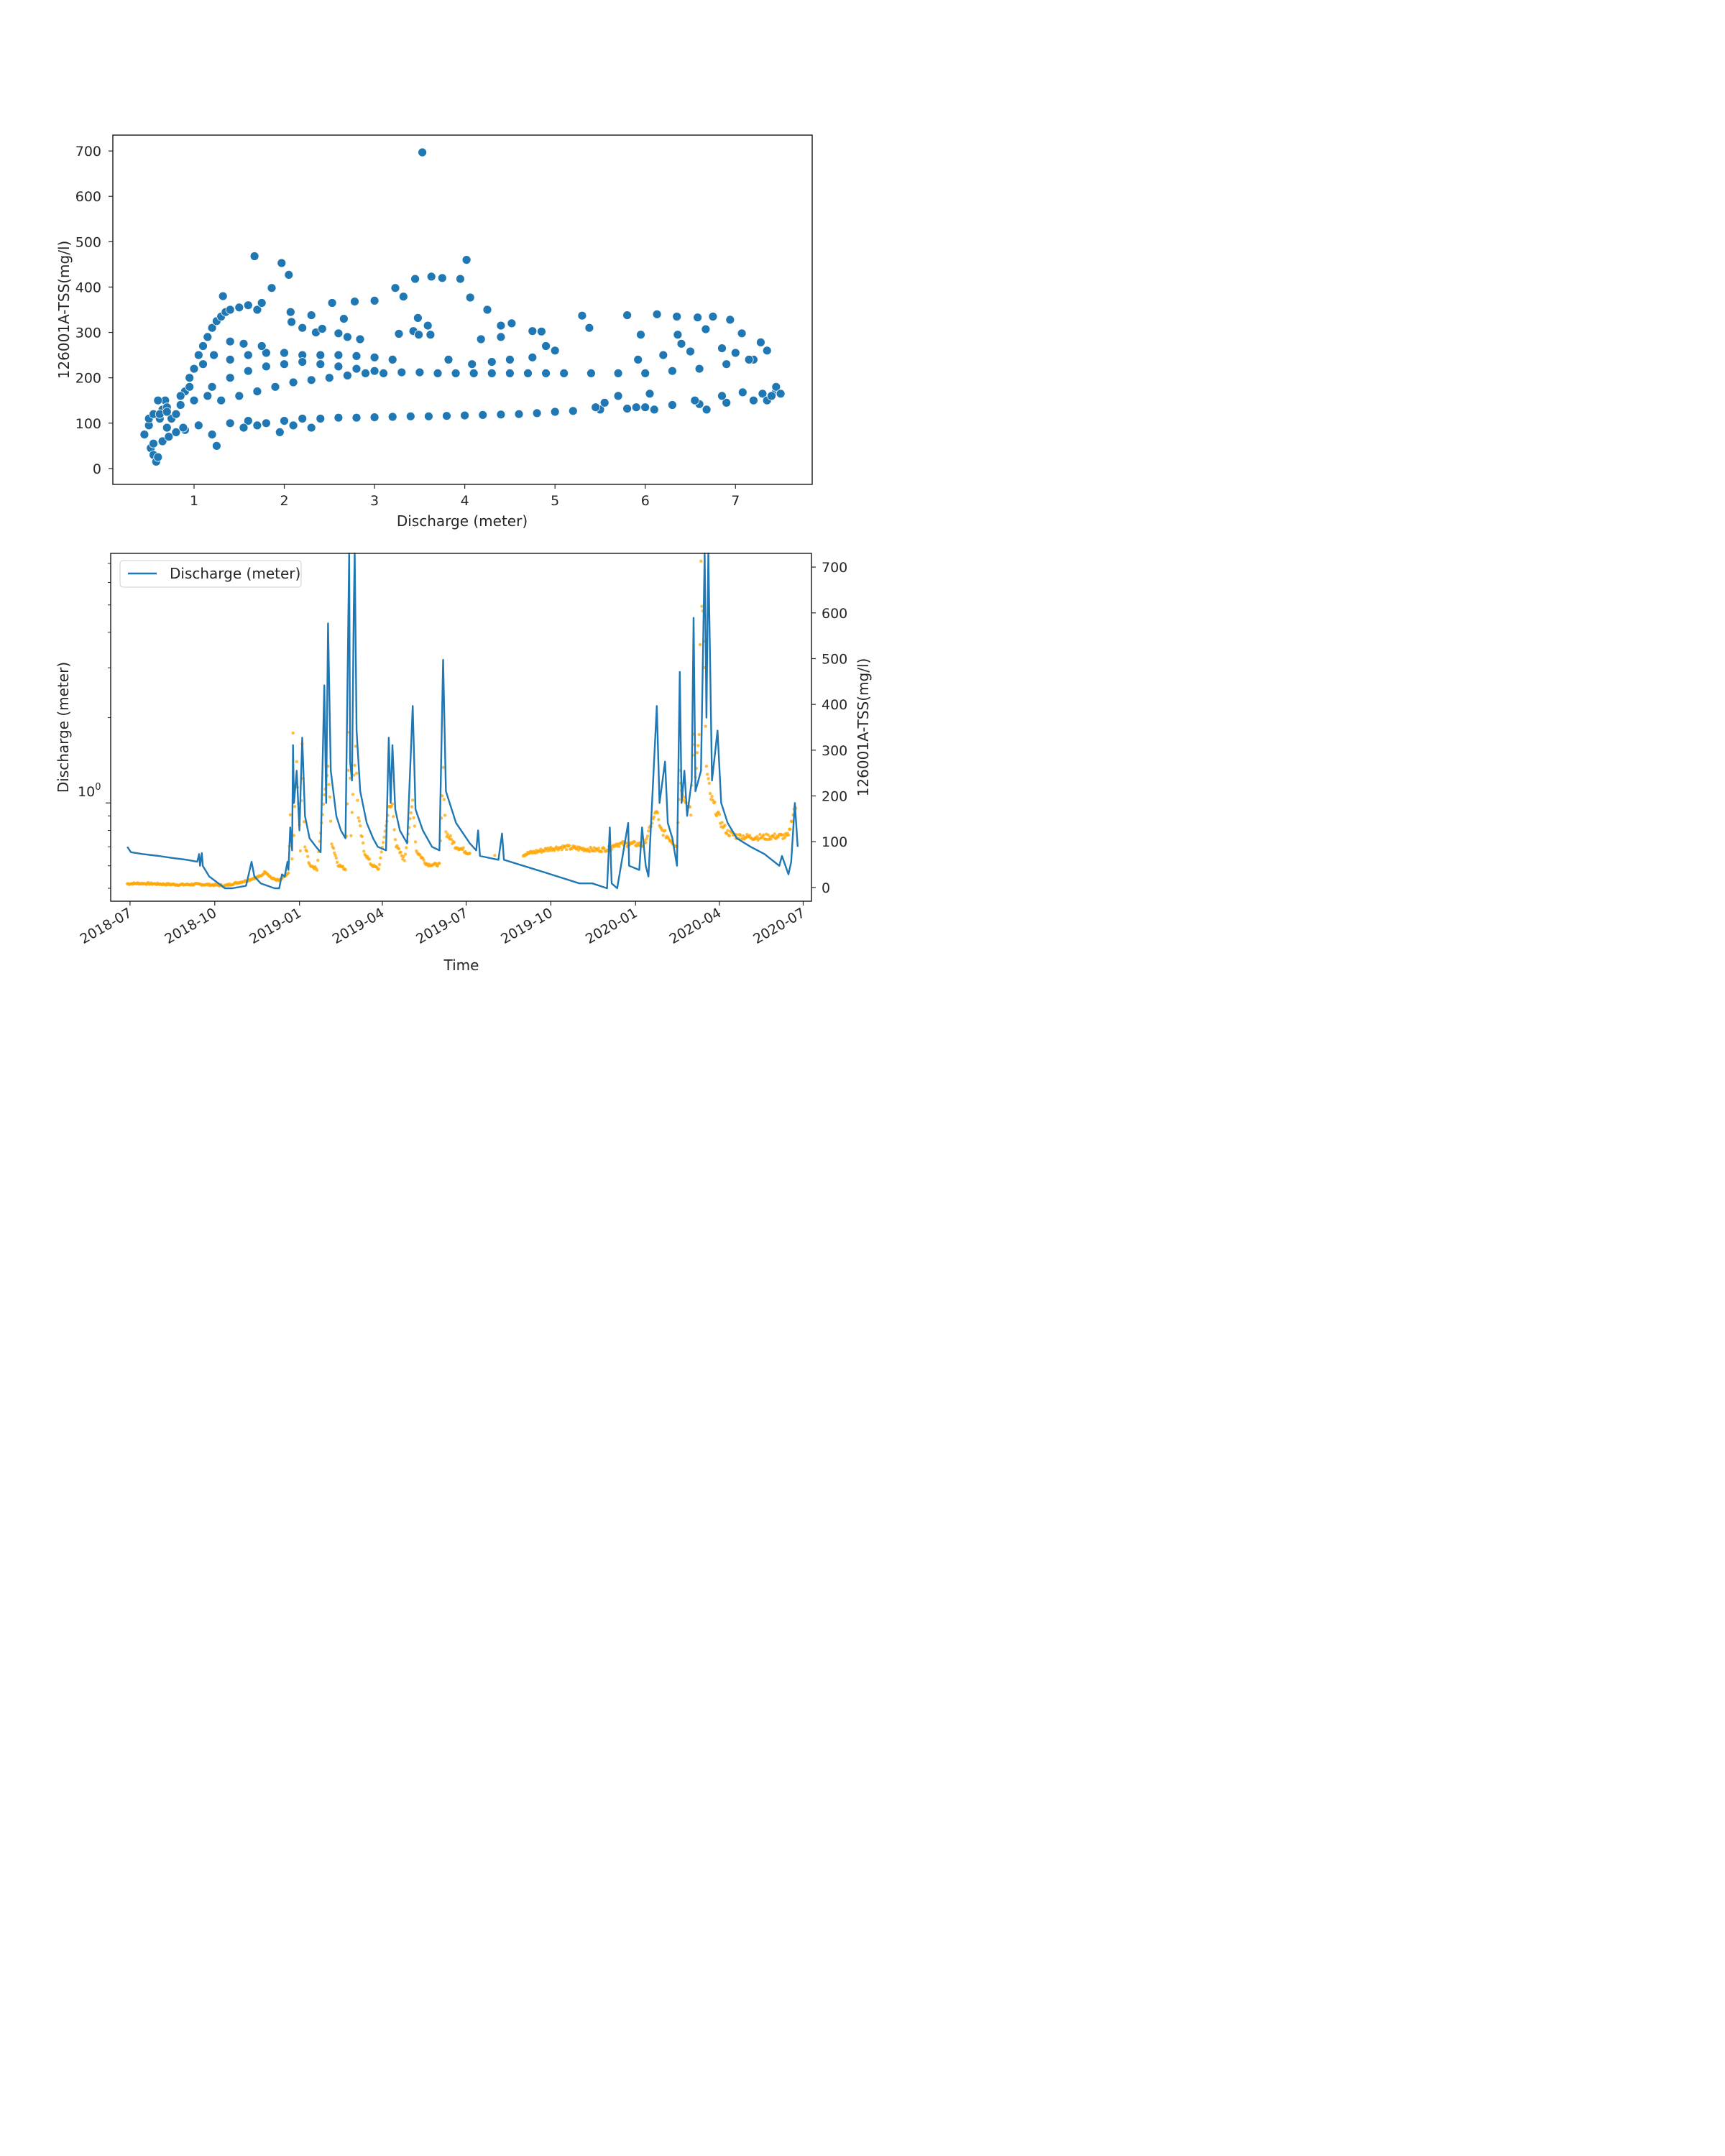  I want to click on tss-tick-label: 700, so click(834, 568).